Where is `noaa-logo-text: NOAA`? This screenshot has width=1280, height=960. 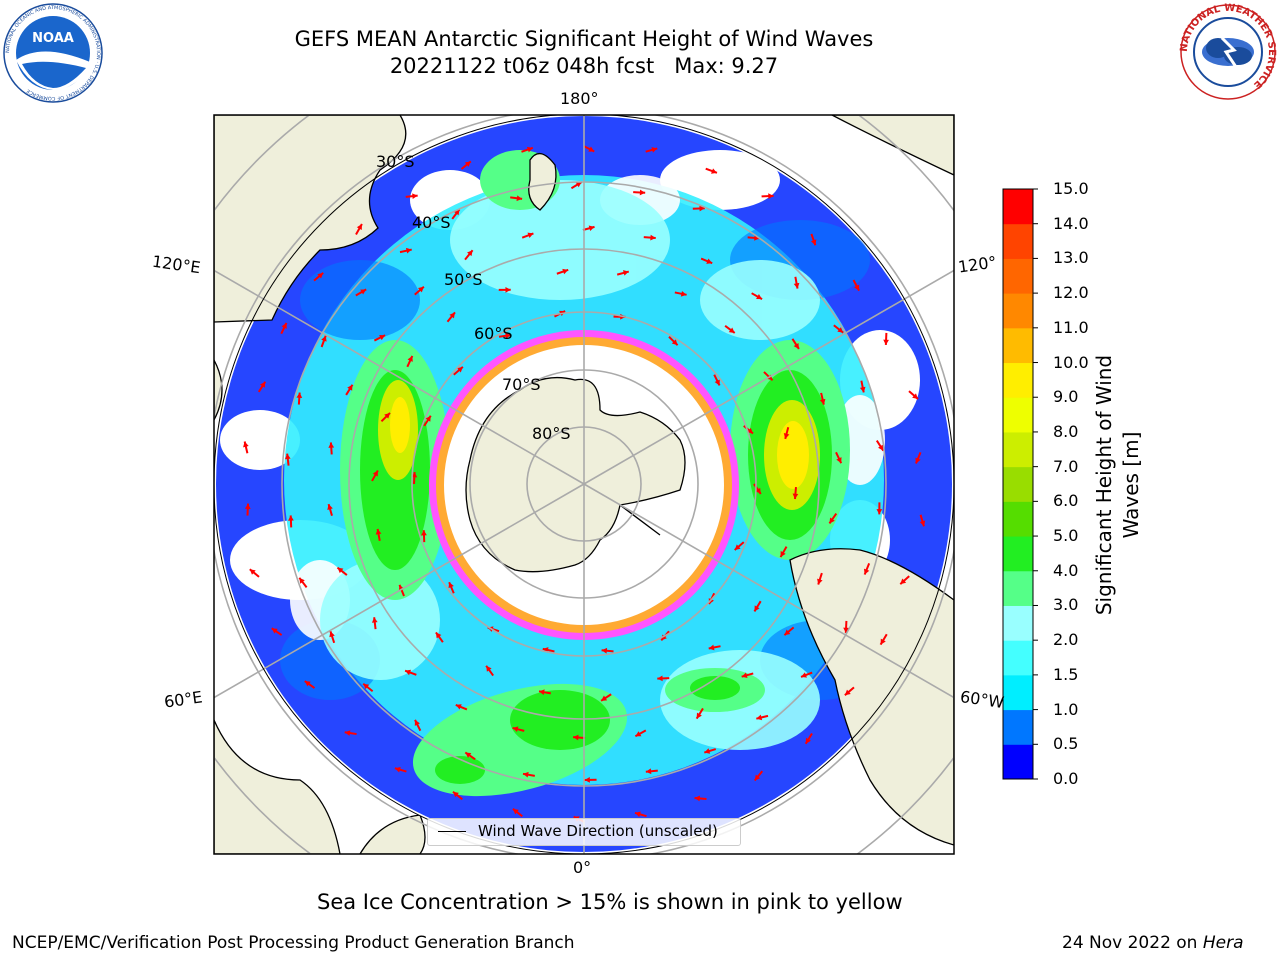 noaa-logo-text: NOAA is located at coordinates (53, 38).